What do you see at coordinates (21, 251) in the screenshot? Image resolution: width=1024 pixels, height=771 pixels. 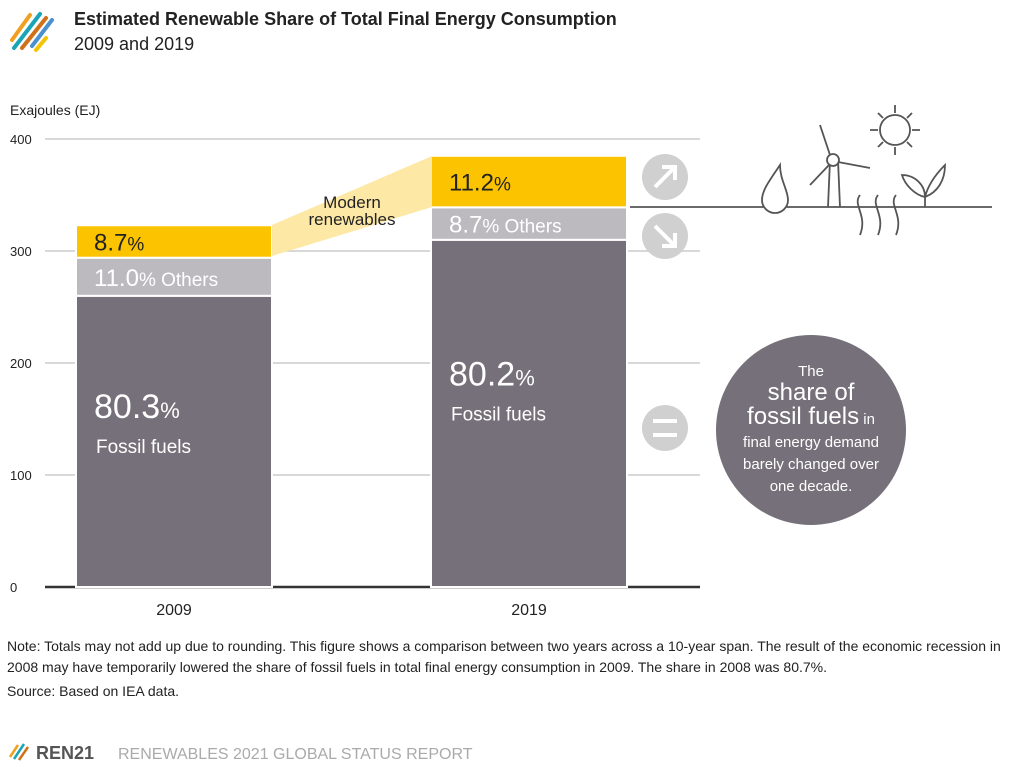 I see `y-tick-label: 300` at bounding box center [21, 251].